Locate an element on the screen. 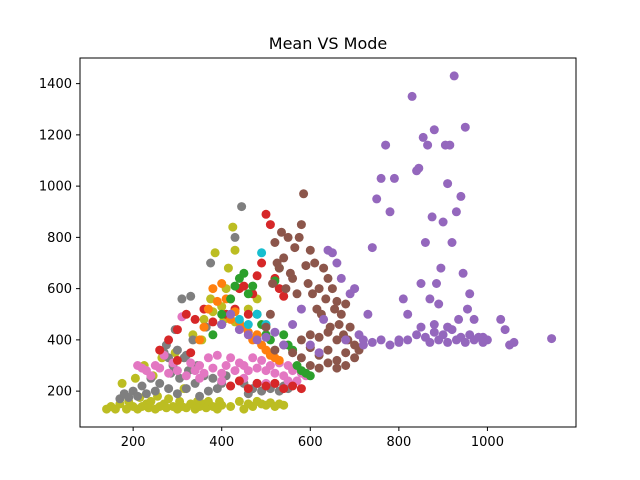 This screenshot has width=640, height=480. y-tick-label: 400 is located at coordinates (59, 340).